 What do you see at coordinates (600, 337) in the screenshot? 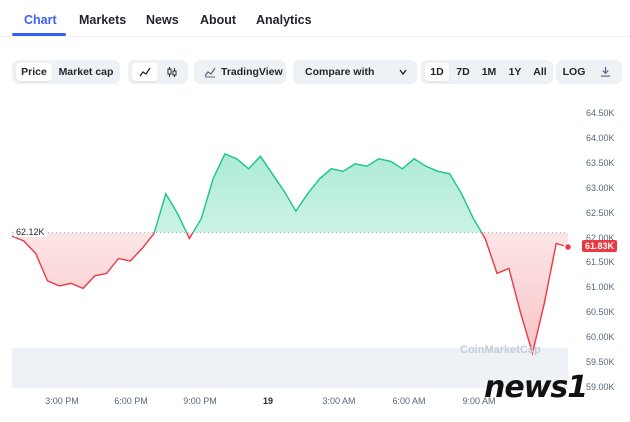
I see `y-tick-label: 60.00K` at bounding box center [600, 337].